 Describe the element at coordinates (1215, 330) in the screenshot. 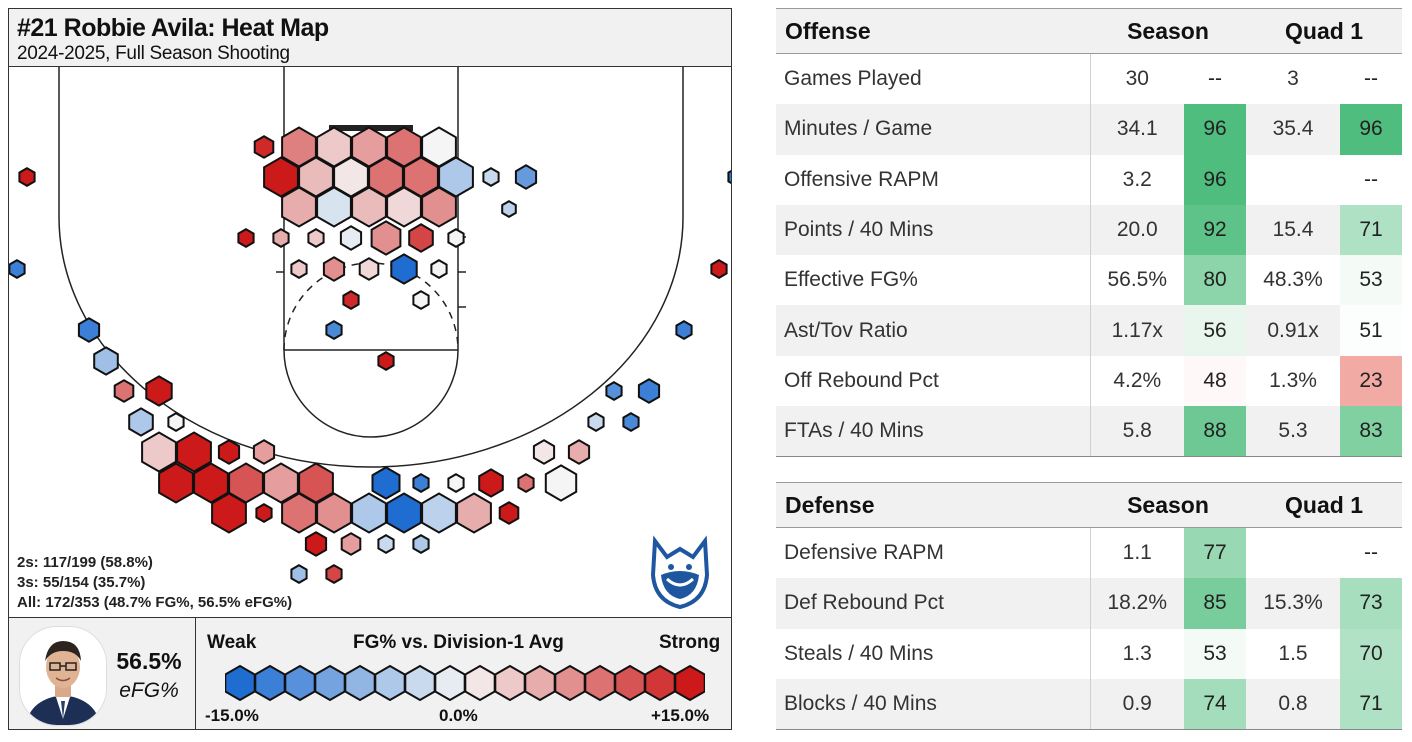

I see `season-percentile: 56` at that location.